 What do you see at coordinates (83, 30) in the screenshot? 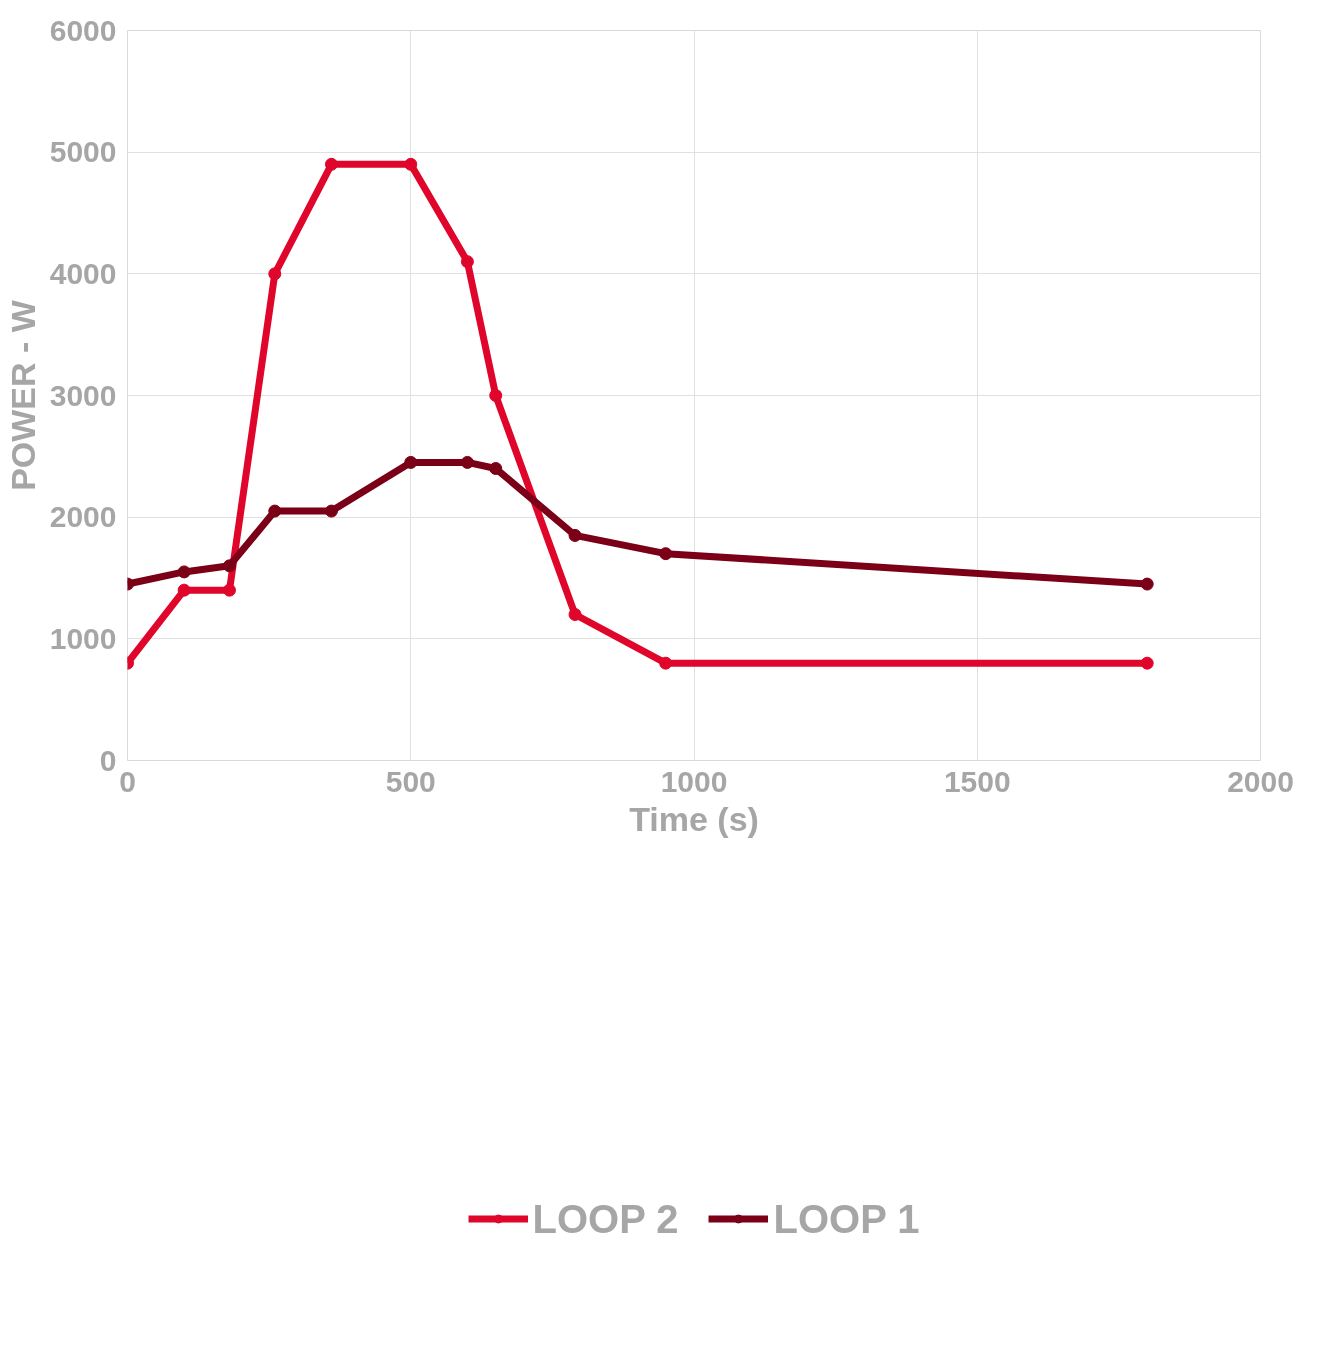
I see `y-tick-label: 6000` at bounding box center [83, 30].